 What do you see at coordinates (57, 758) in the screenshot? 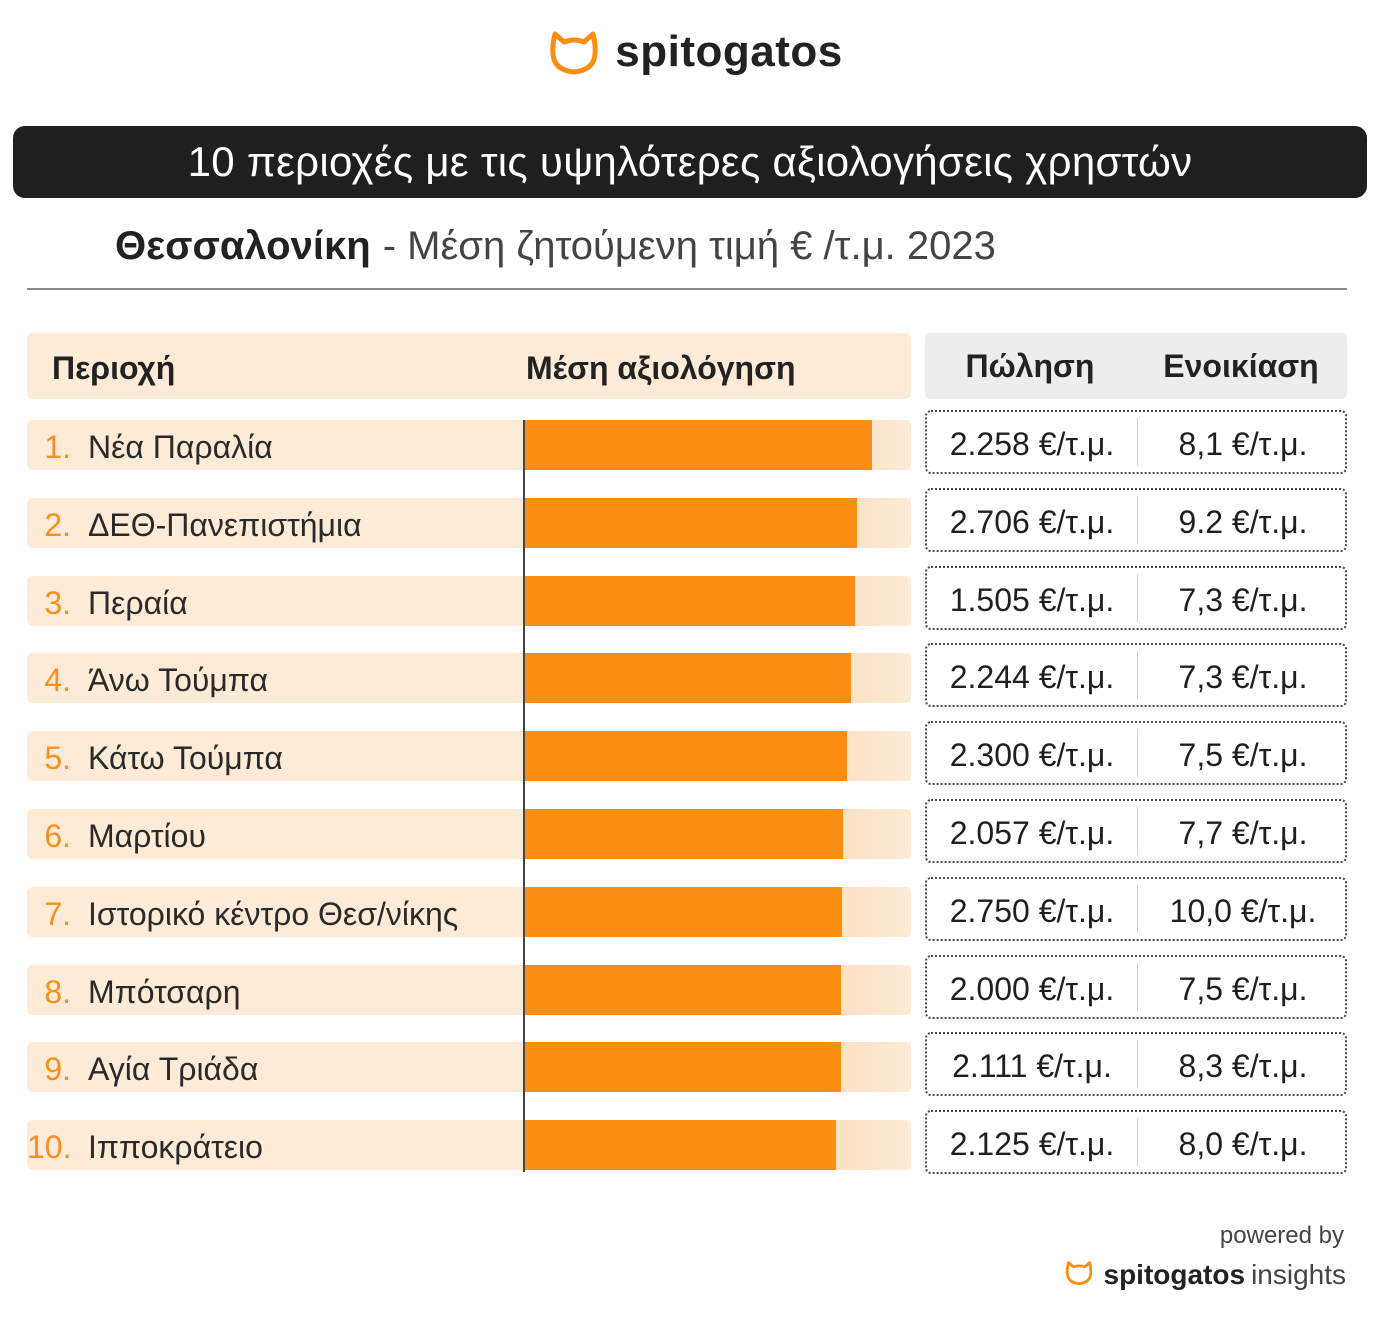
I see `row-rank: 5.` at bounding box center [57, 758].